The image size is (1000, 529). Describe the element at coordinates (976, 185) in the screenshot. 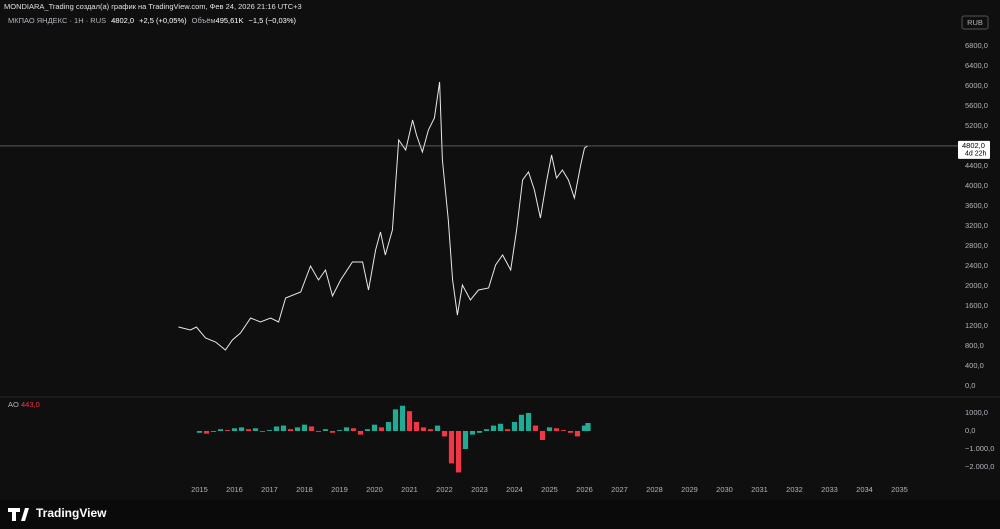

I see `y-tick-label: 4000,0` at that location.